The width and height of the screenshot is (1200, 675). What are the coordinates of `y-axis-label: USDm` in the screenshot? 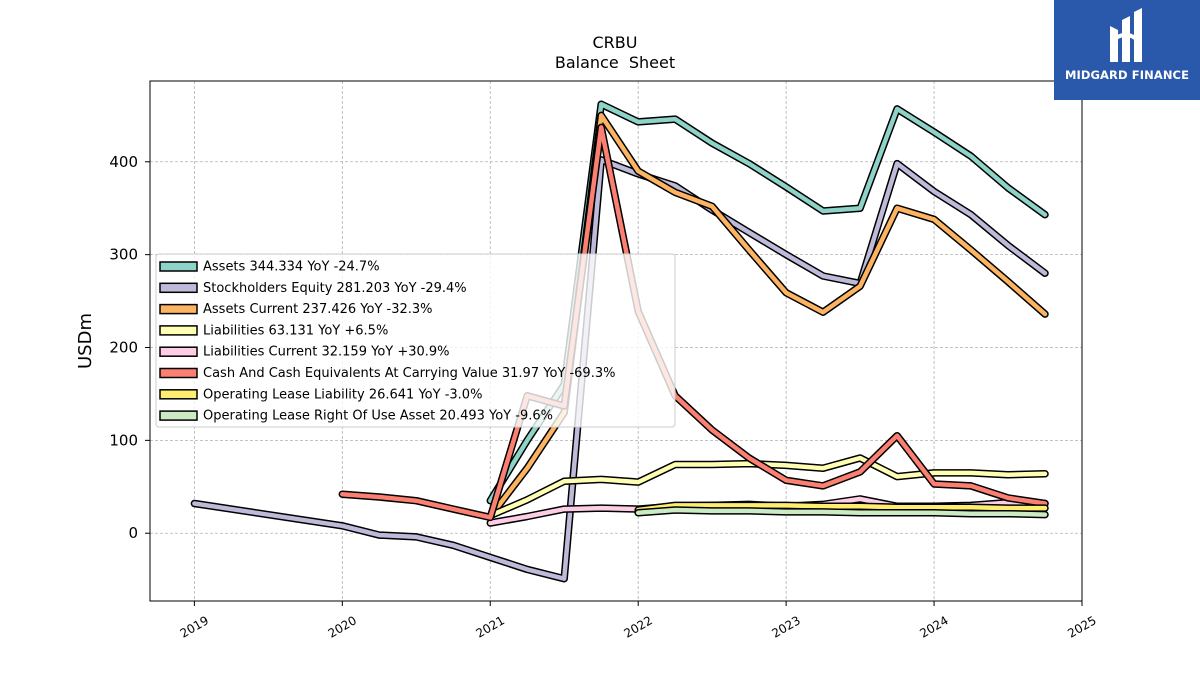 It's located at (85, 341).